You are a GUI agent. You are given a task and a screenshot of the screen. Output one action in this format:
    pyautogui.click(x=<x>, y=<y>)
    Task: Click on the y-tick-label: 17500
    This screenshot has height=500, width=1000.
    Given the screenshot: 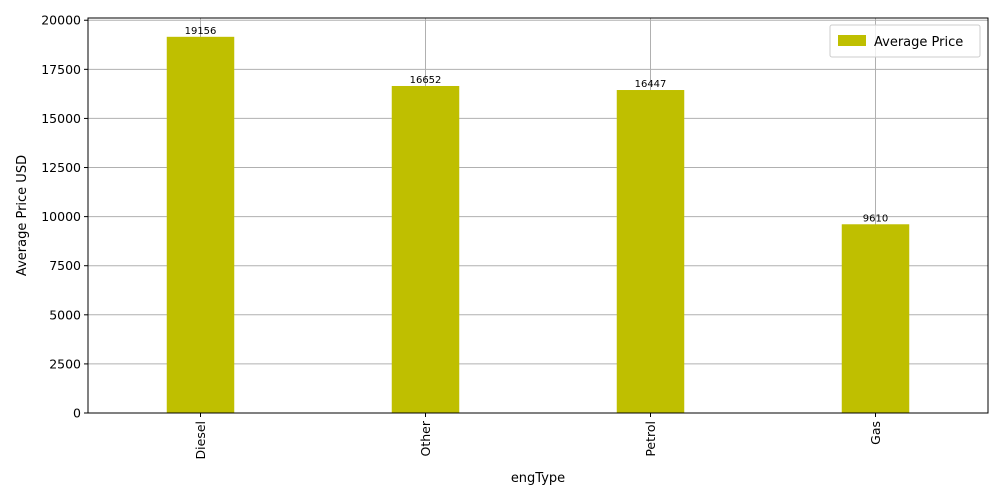 What is the action you would take?
    pyautogui.click(x=61, y=69)
    